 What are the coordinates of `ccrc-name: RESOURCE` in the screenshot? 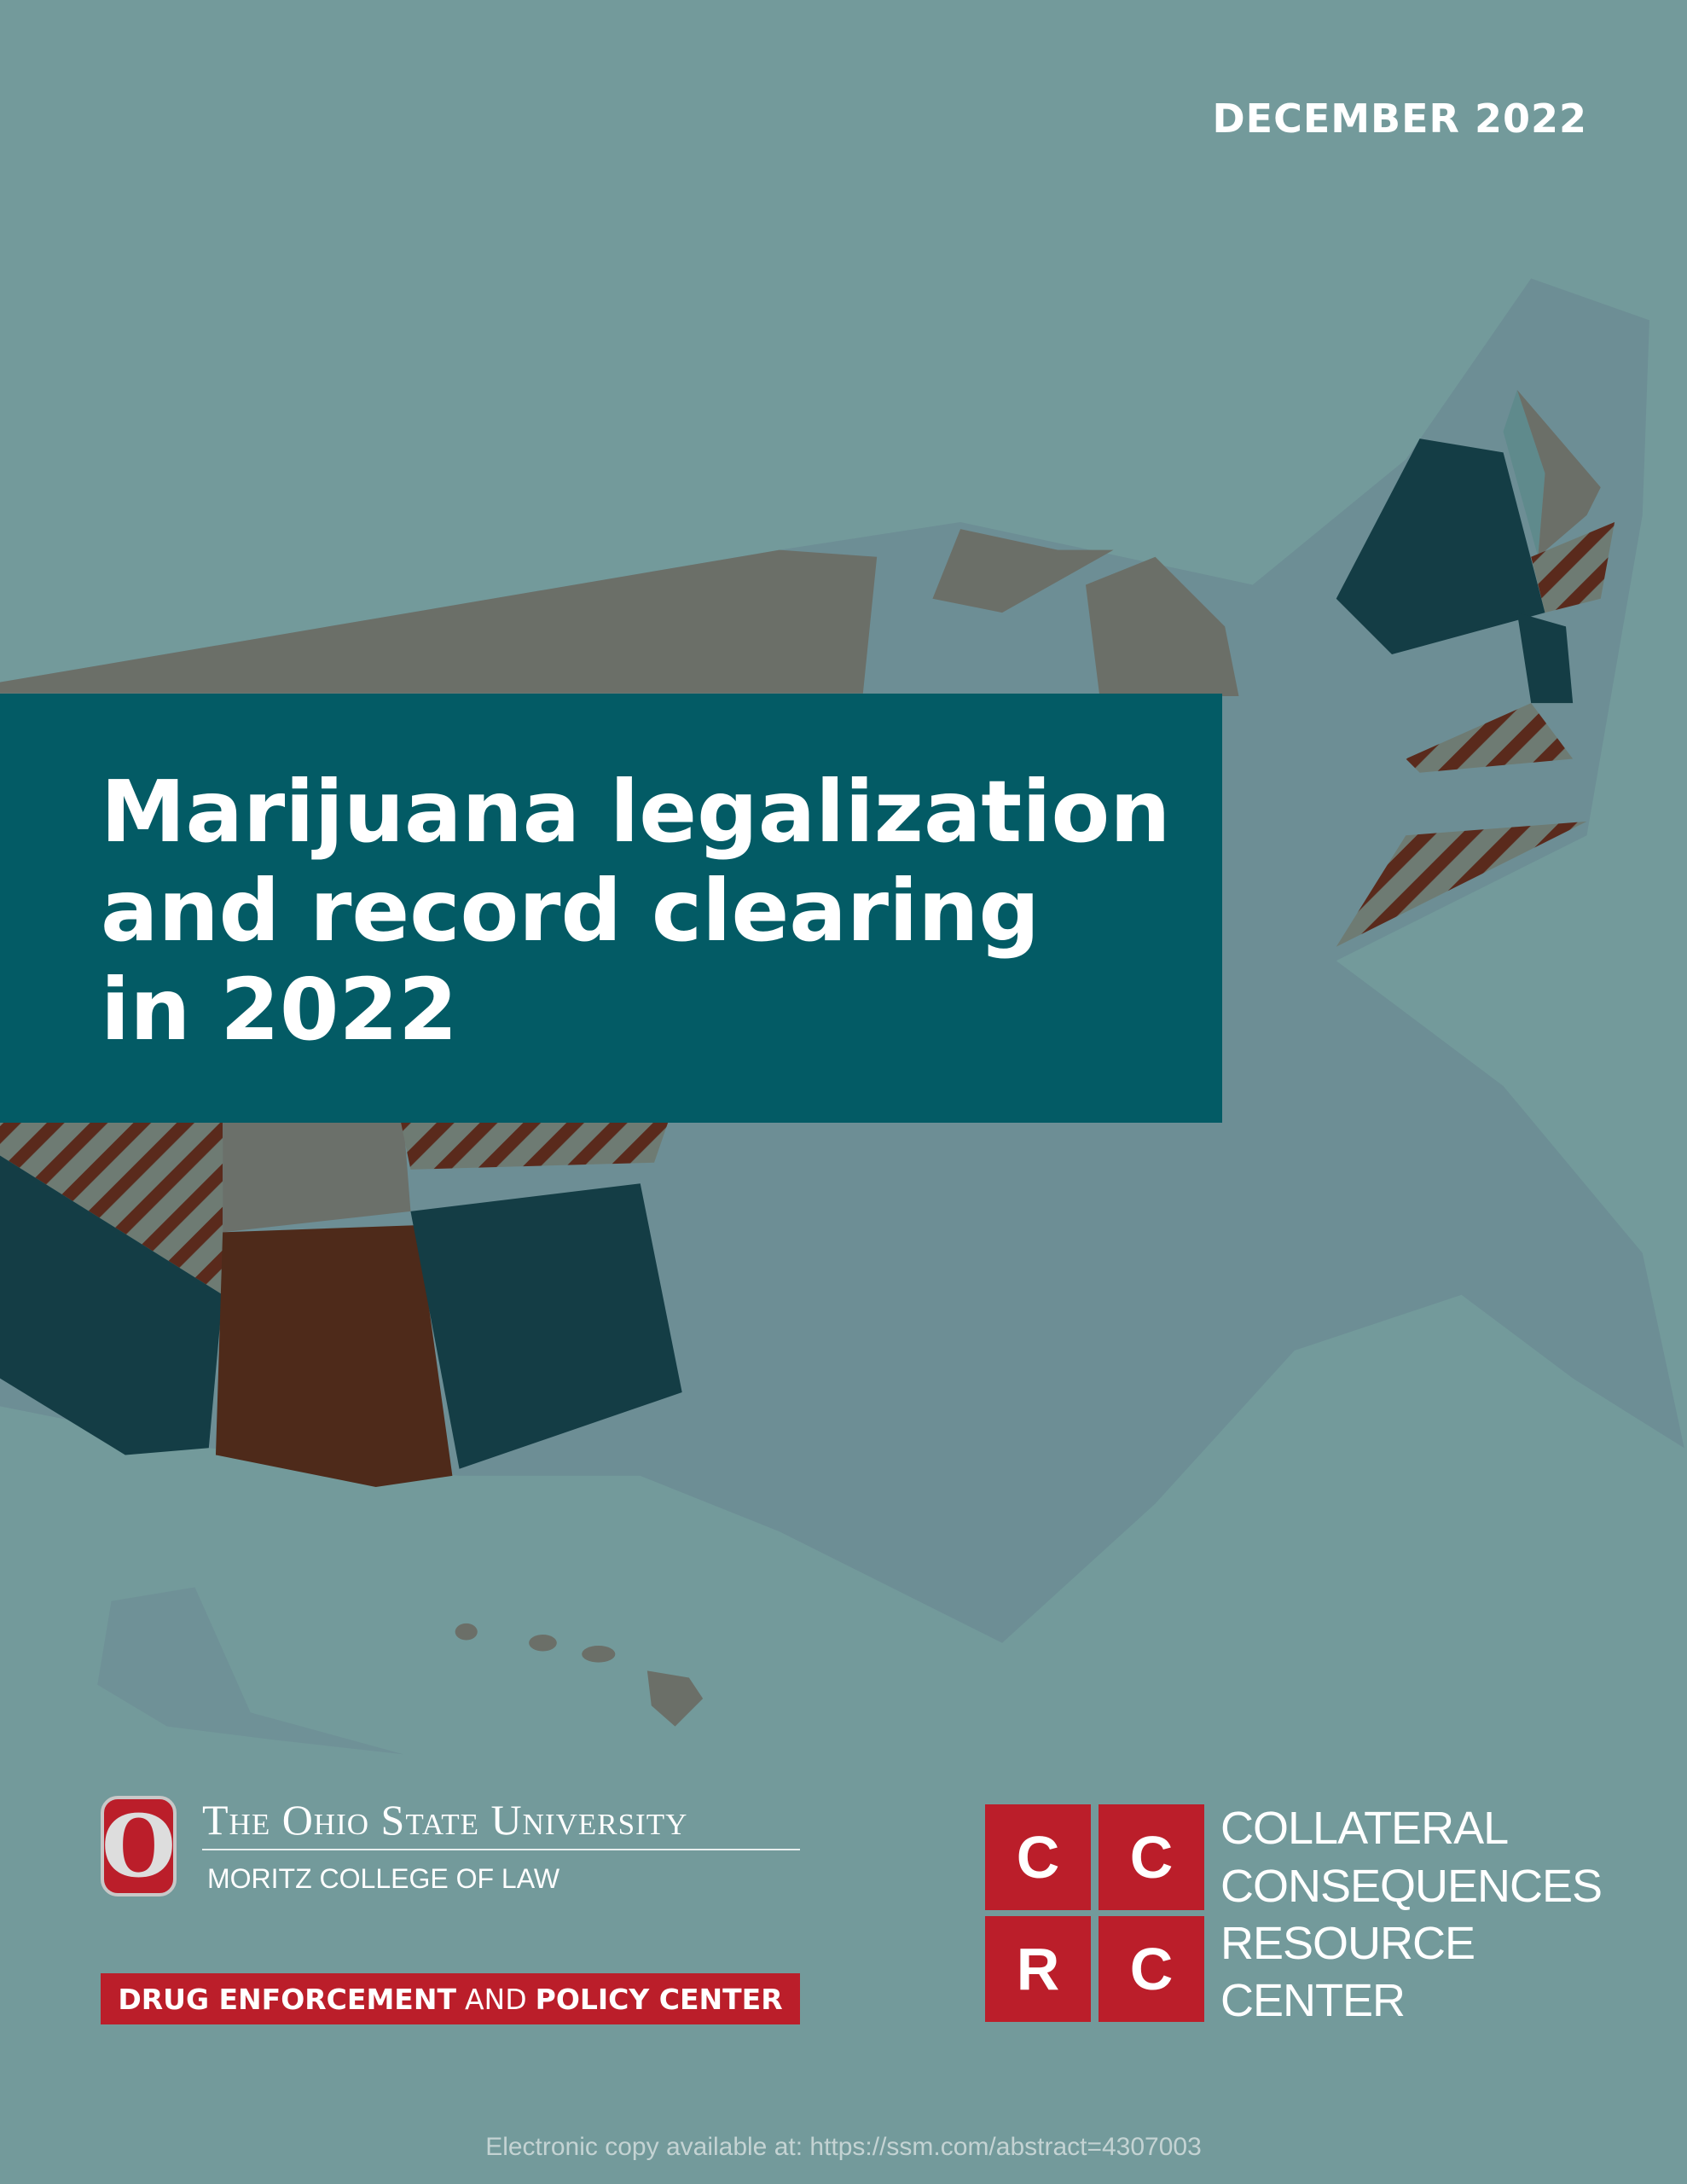 It's located at (1347, 1943).